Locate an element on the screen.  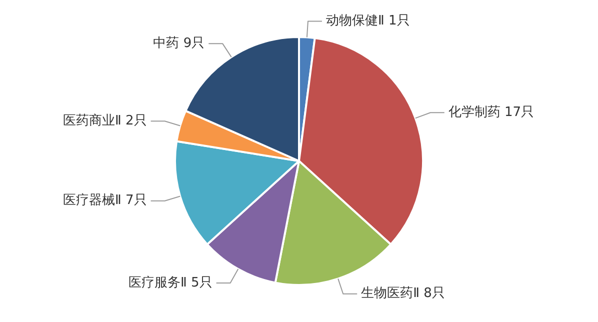
slice-label: 化学制药 17只 is located at coordinates (491, 112).